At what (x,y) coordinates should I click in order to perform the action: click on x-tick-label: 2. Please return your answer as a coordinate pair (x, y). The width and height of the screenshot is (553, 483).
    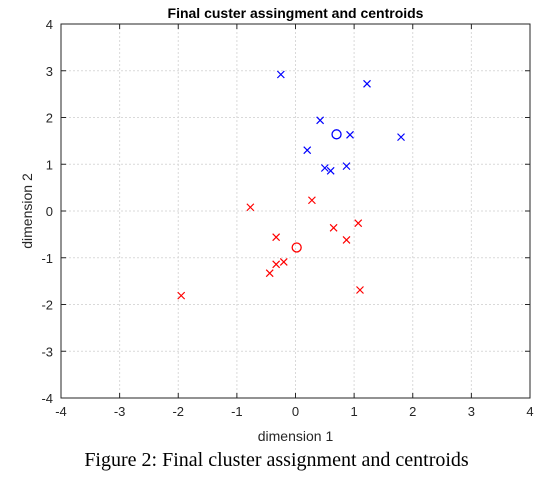
    Looking at the image, I should click on (412, 411).